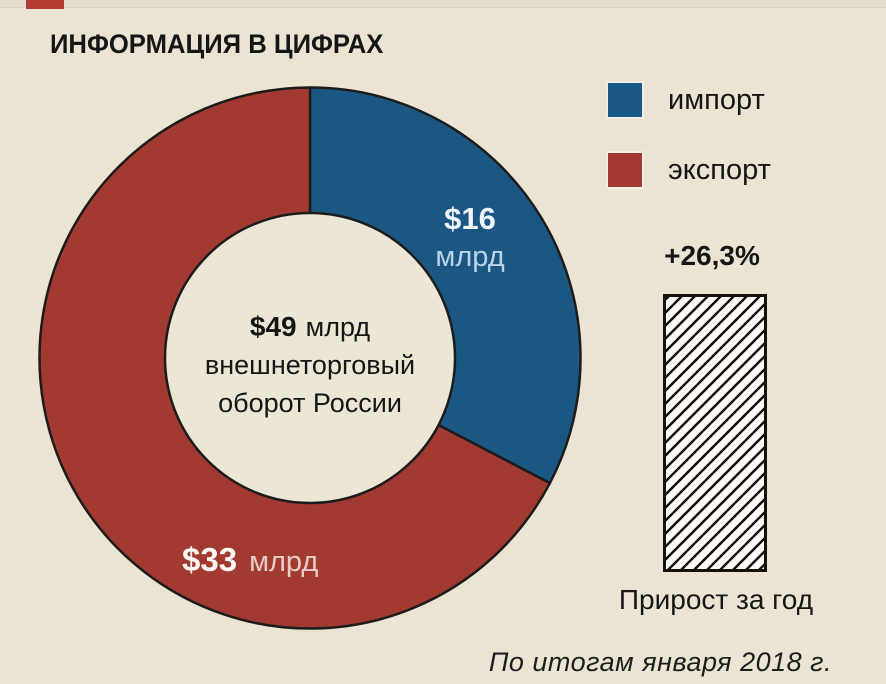 This screenshot has width=886, height=684. What do you see at coordinates (443, 4) in the screenshot?
I see `top-edge-strip` at bounding box center [443, 4].